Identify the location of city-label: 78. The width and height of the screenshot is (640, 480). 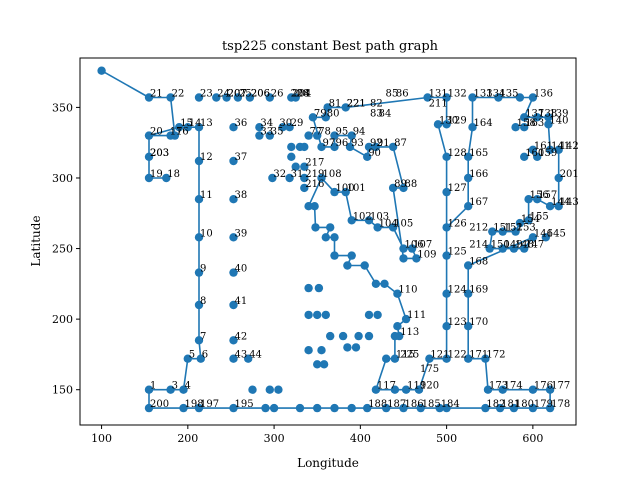
(324, 132).